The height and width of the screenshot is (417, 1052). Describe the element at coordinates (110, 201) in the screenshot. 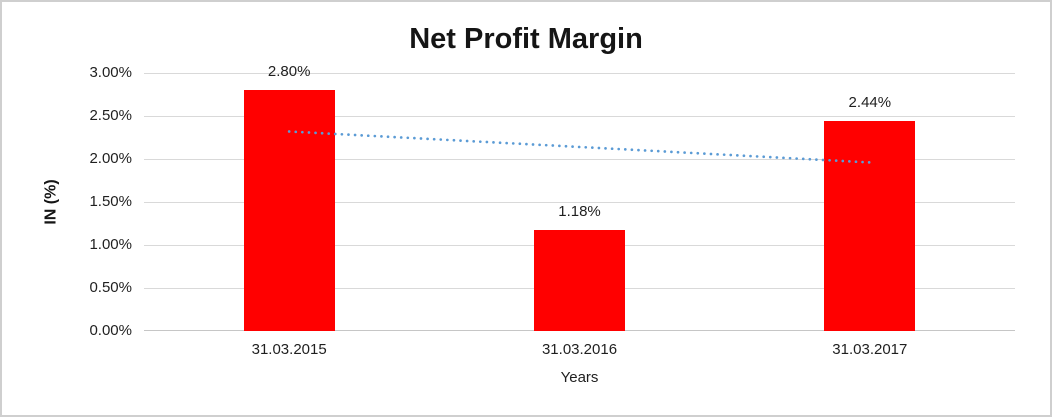

I see `y-tick-label: 1.50%` at that location.